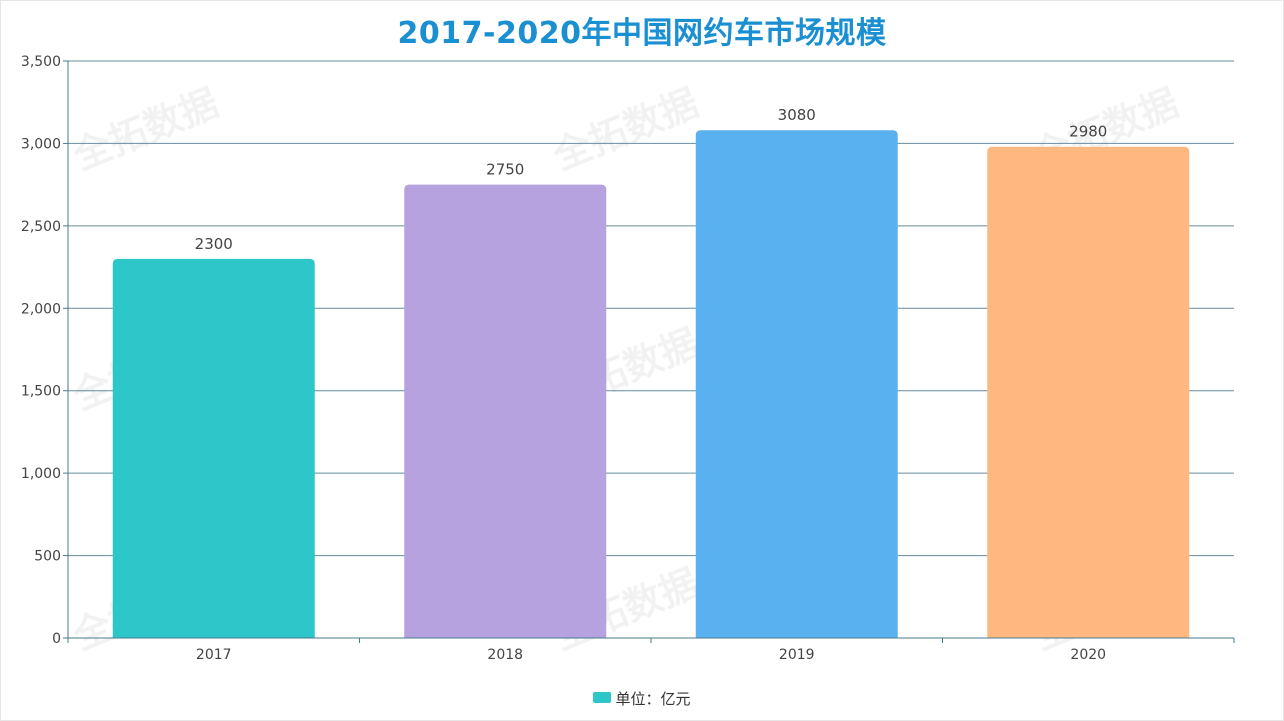  What do you see at coordinates (642, 33) in the screenshot?
I see `chart-title: 2017-2020年中国网约车市场规模` at bounding box center [642, 33].